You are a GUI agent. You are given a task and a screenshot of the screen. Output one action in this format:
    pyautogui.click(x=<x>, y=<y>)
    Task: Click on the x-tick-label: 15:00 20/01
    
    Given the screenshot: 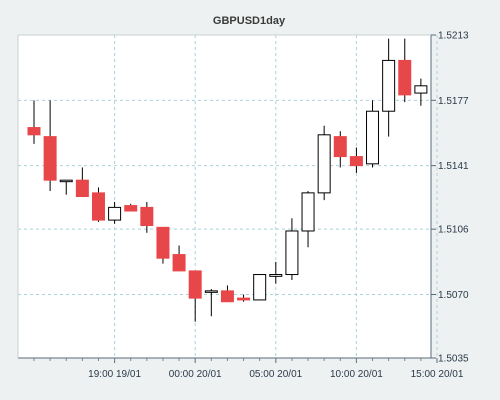 What is the action you would take?
    pyautogui.click(x=437, y=374)
    